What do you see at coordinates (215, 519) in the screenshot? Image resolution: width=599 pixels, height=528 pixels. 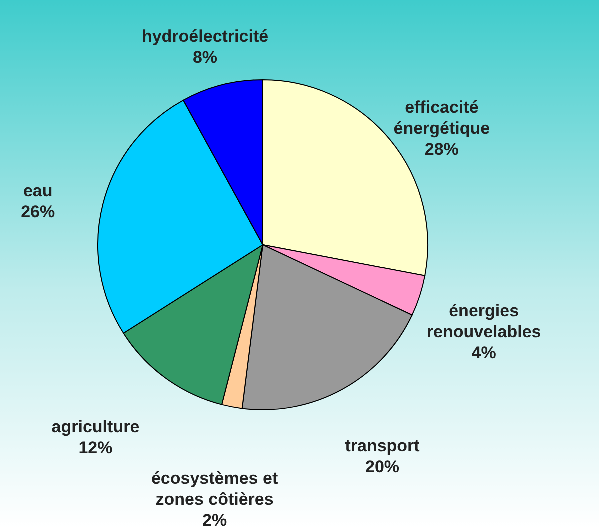 I see `data-label: 2%` at bounding box center [215, 519].